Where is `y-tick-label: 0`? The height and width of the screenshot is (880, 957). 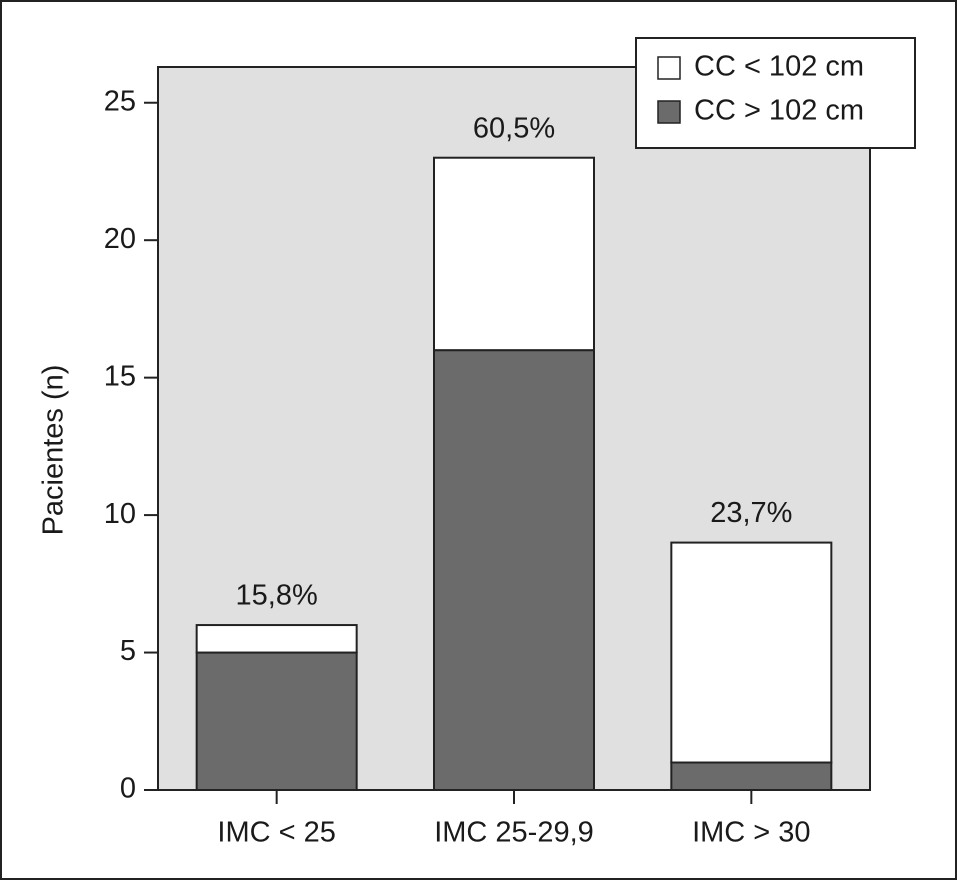 y-tick-label: 0 is located at coordinates (128, 789).